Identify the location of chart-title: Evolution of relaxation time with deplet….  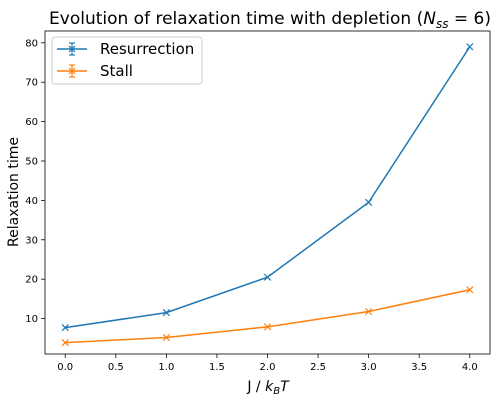
(270, 20).